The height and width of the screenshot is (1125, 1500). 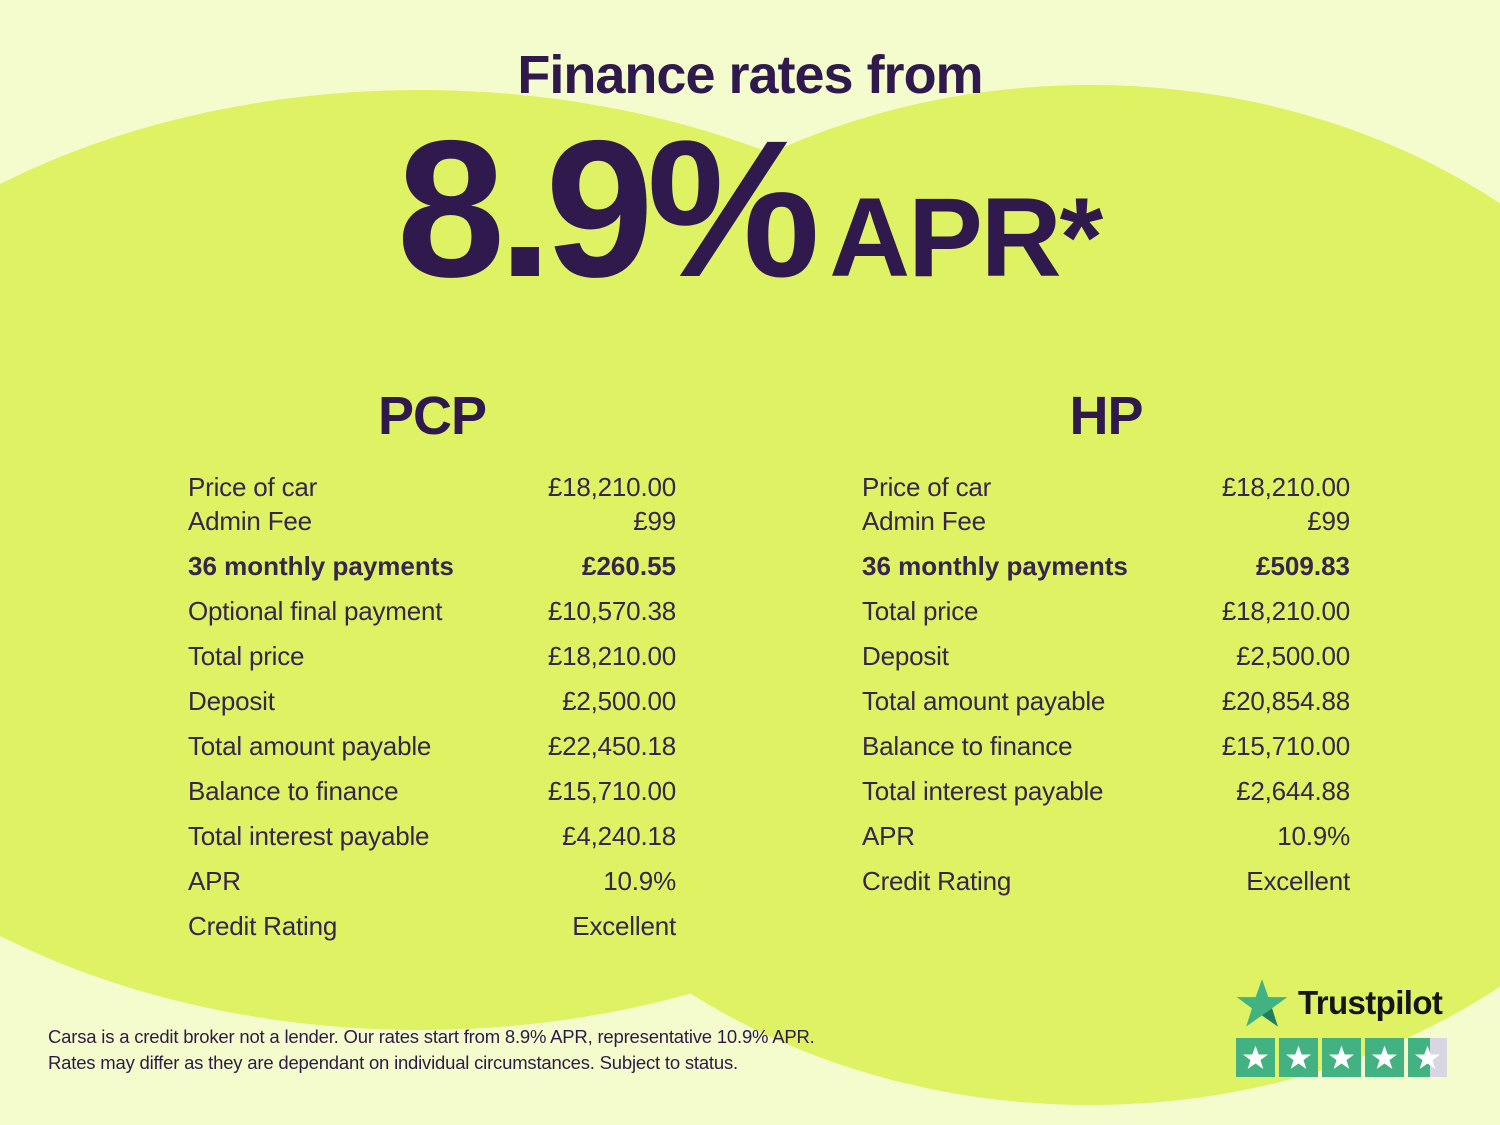 I want to click on page-title: Finance rates from, so click(x=750, y=75).